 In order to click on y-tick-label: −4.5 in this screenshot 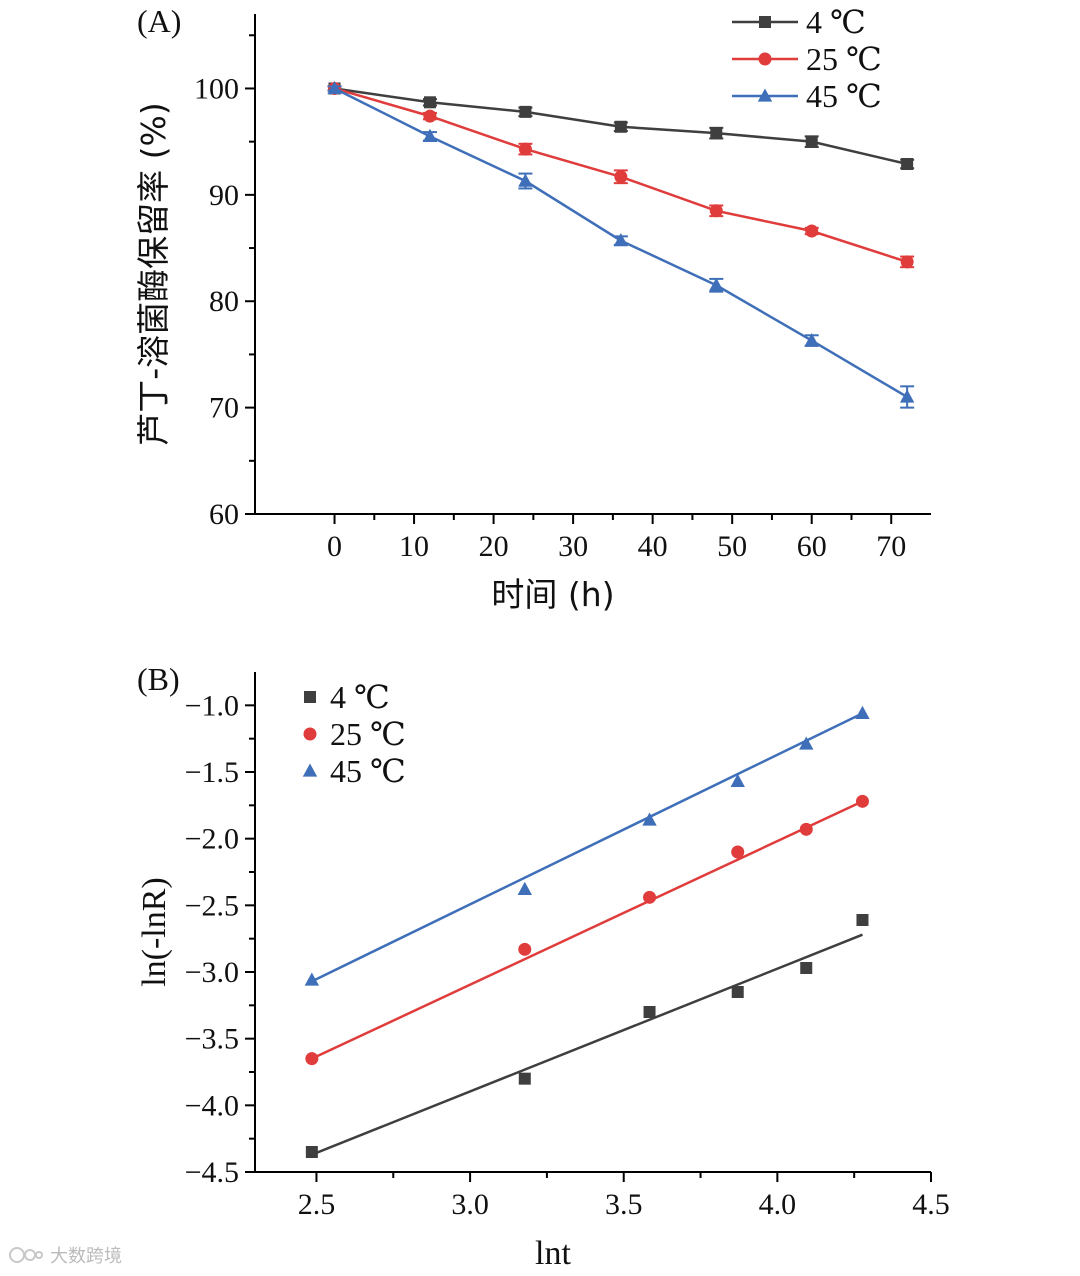, I will do `click(212, 1172)`.